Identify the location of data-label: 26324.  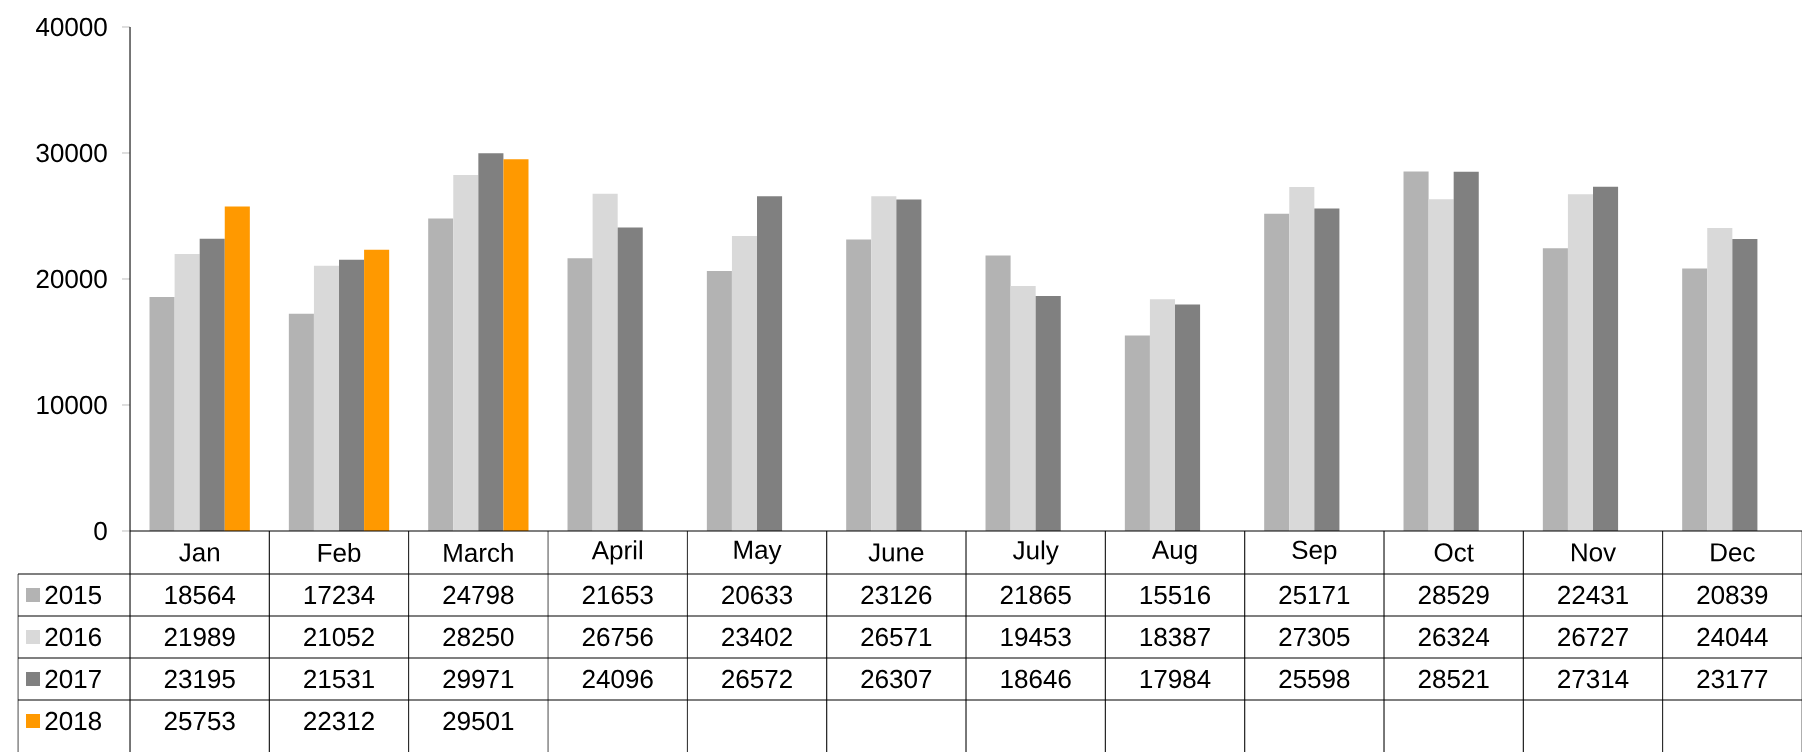
(1454, 637).